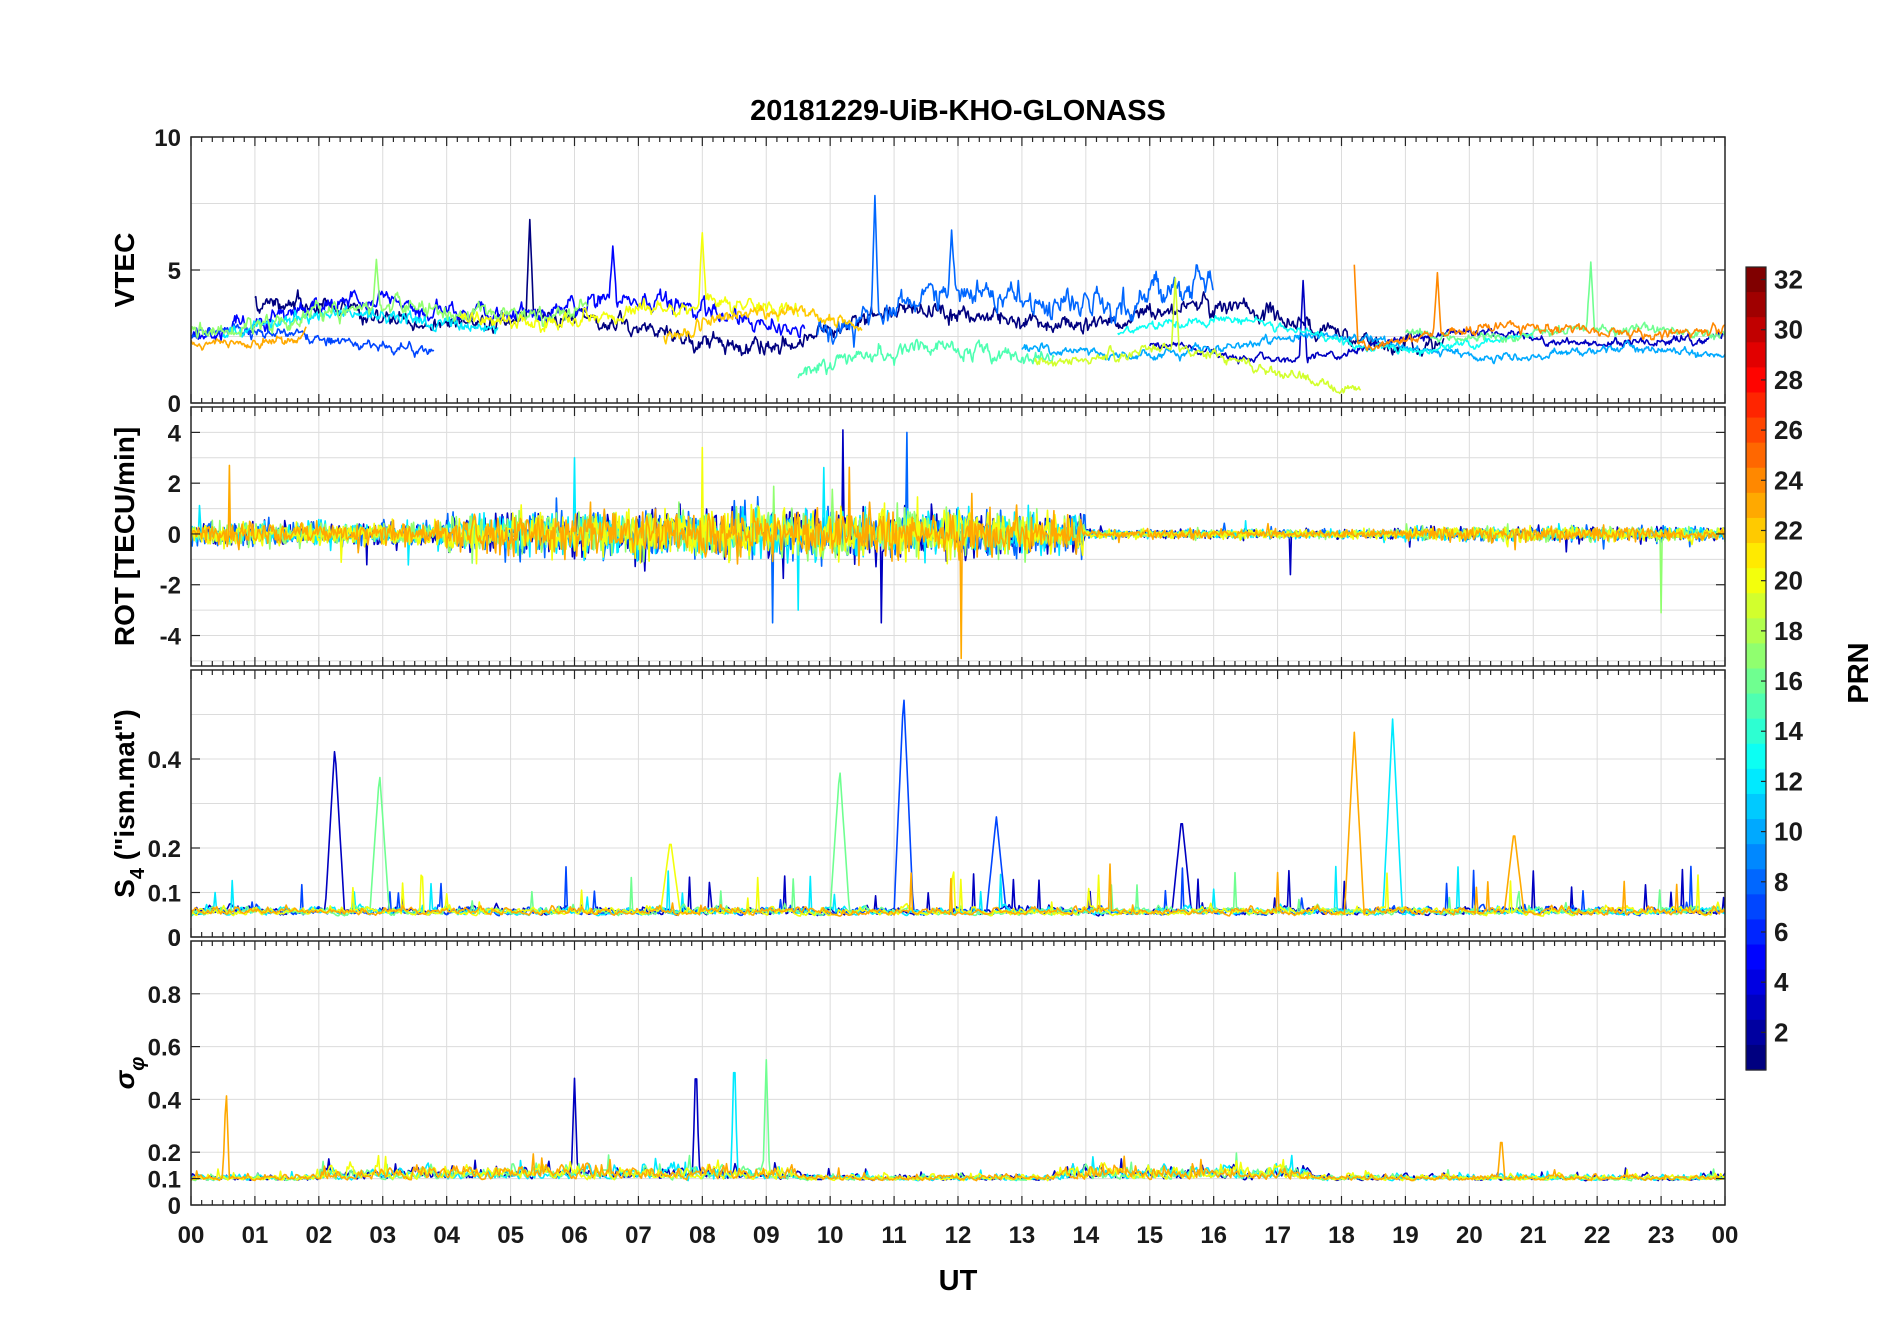 The width and height of the screenshot is (1902, 1330). Describe the element at coordinates (1341, 1235) in the screenshot. I see `x-tick-label: 18` at that location.